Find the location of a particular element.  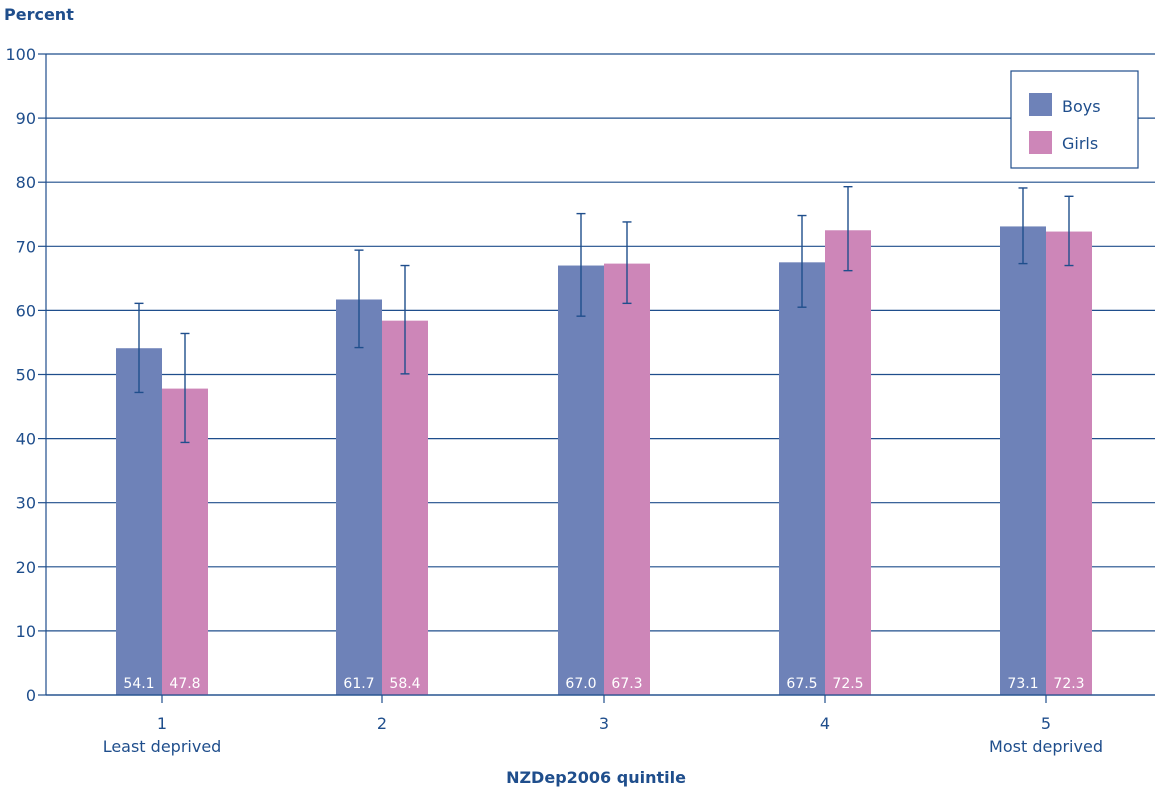

x-axis-label: NZDep2006 quintile is located at coordinates (596, 777).